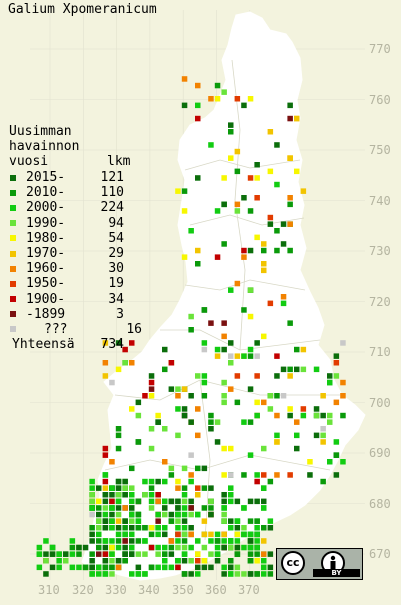 The width and height of the screenshot is (401, 605). Describe the element at coordinates (116, 590) in the screenshot. I see `x-tick-label: 330` at that location.